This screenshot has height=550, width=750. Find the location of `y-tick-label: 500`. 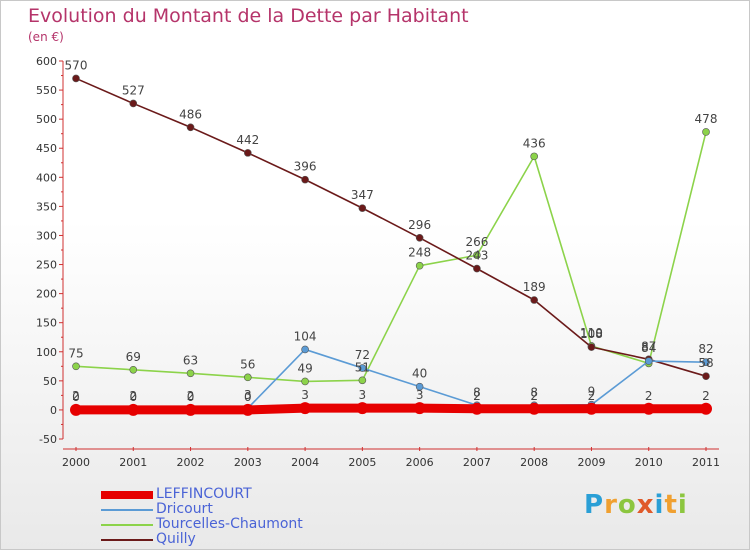

y-tick-label: 500 is located at coordinates (46, 119).